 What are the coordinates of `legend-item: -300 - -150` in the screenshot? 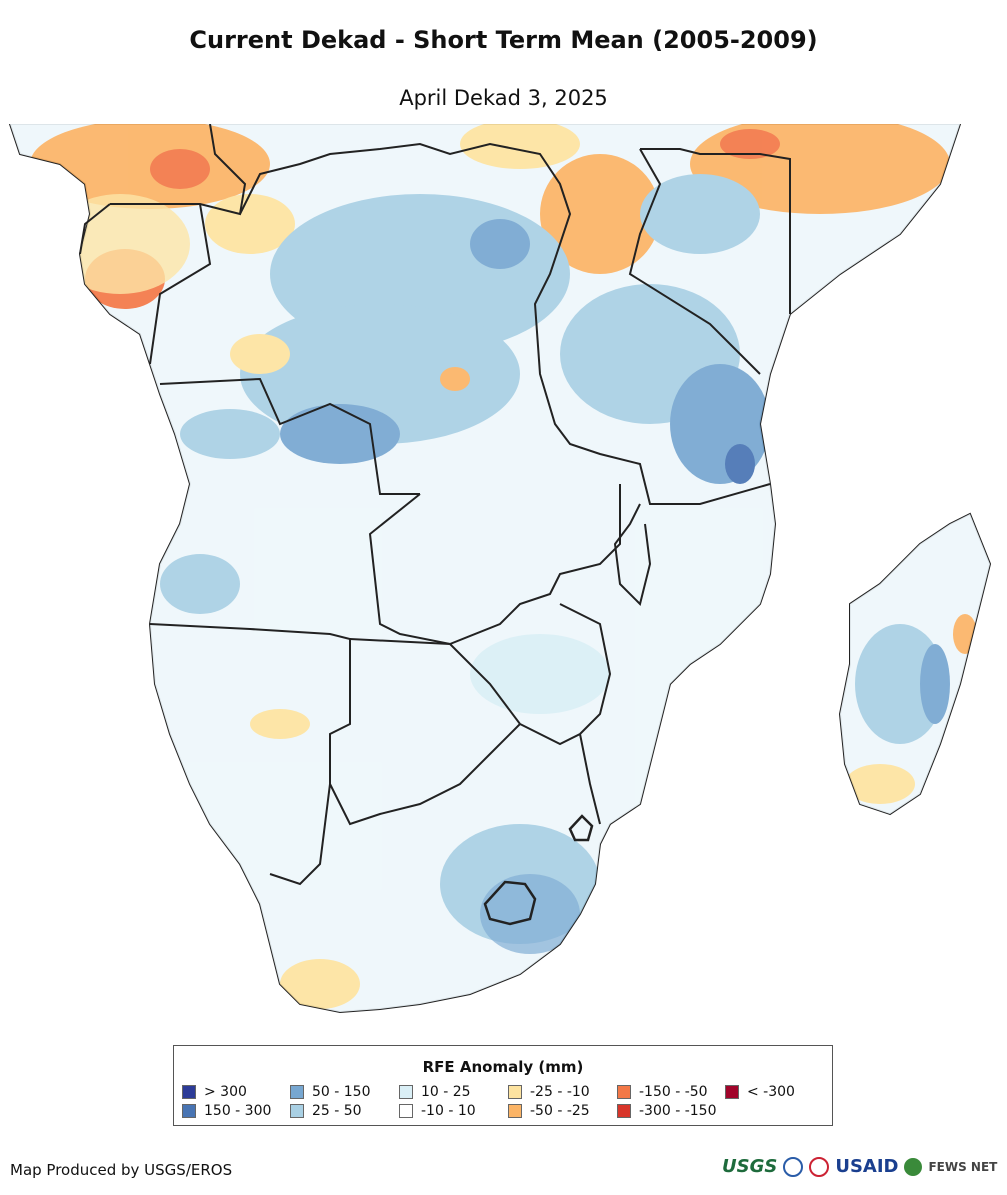 It's located at (667, 1111).